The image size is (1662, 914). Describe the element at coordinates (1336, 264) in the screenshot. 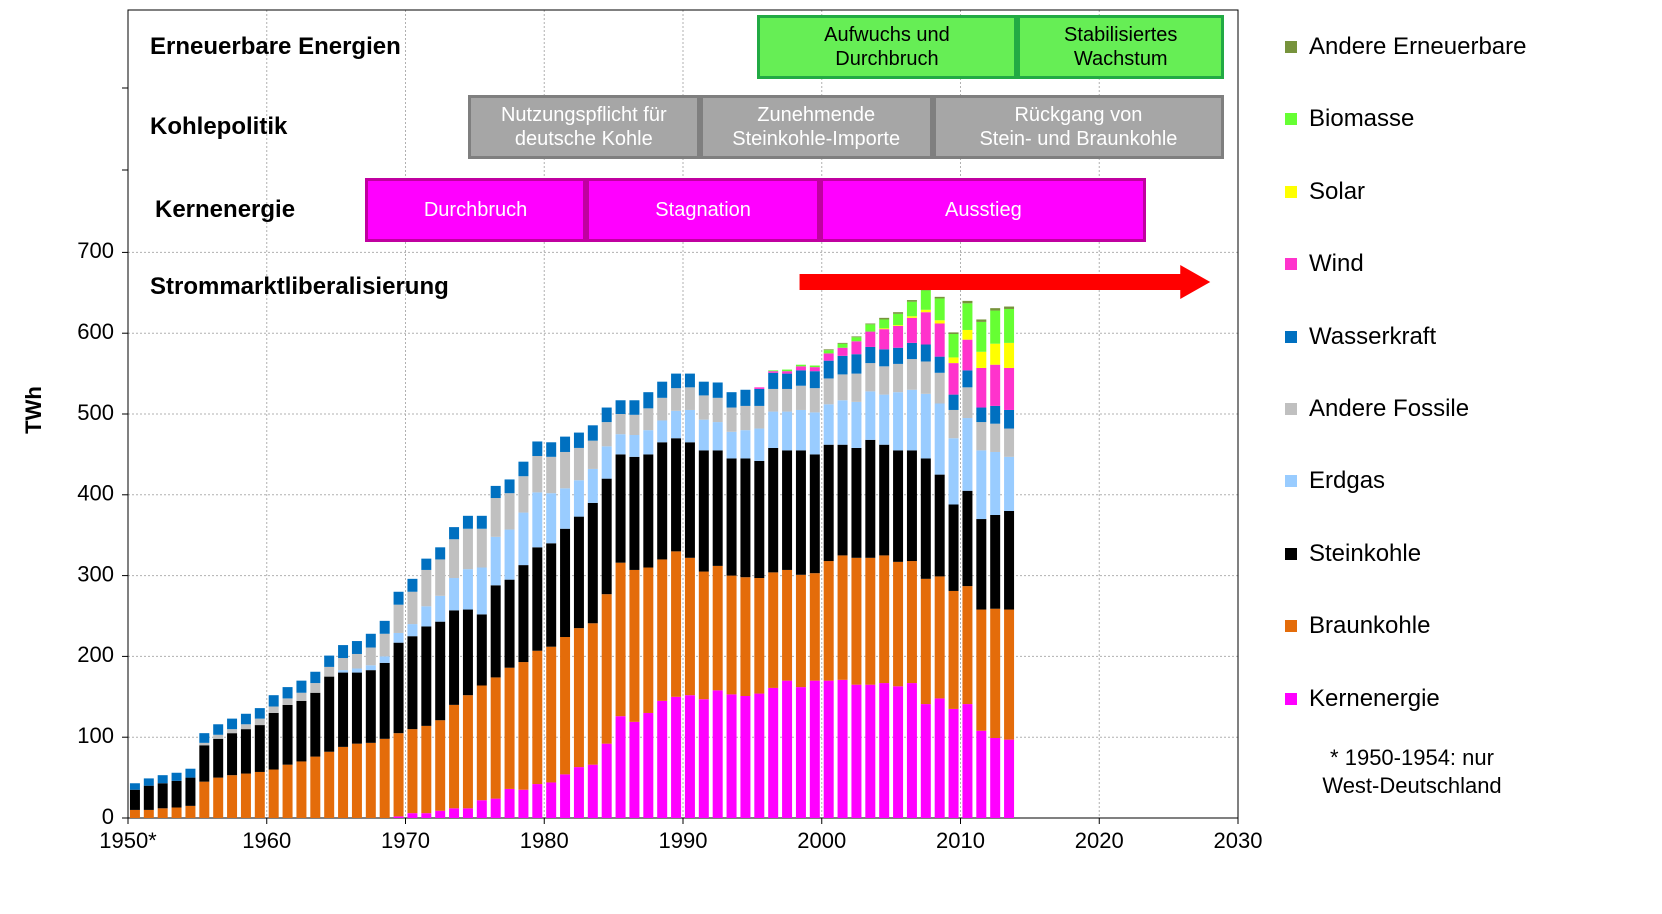

I see `legend-label: Wind` at that location.